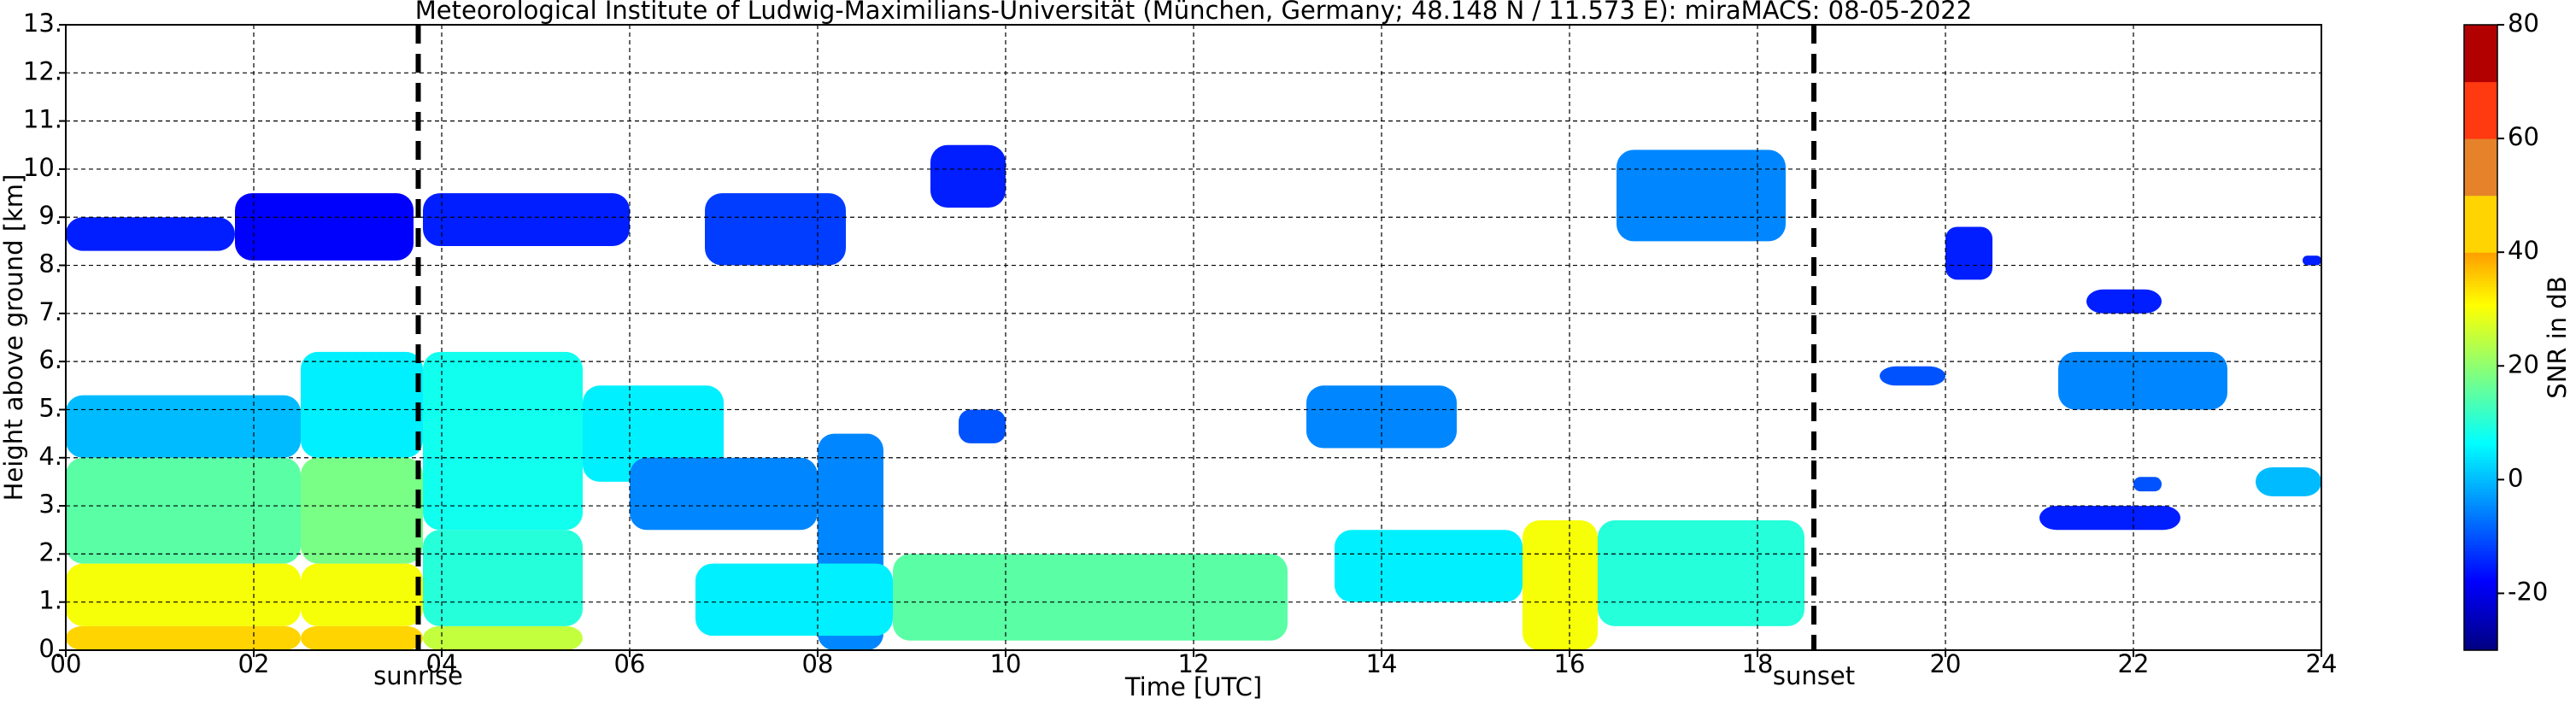  What do you see at coordinates (418, 675) in the screenshot?
I see `sun-label: sunrise` at bounding box center [418, 675].